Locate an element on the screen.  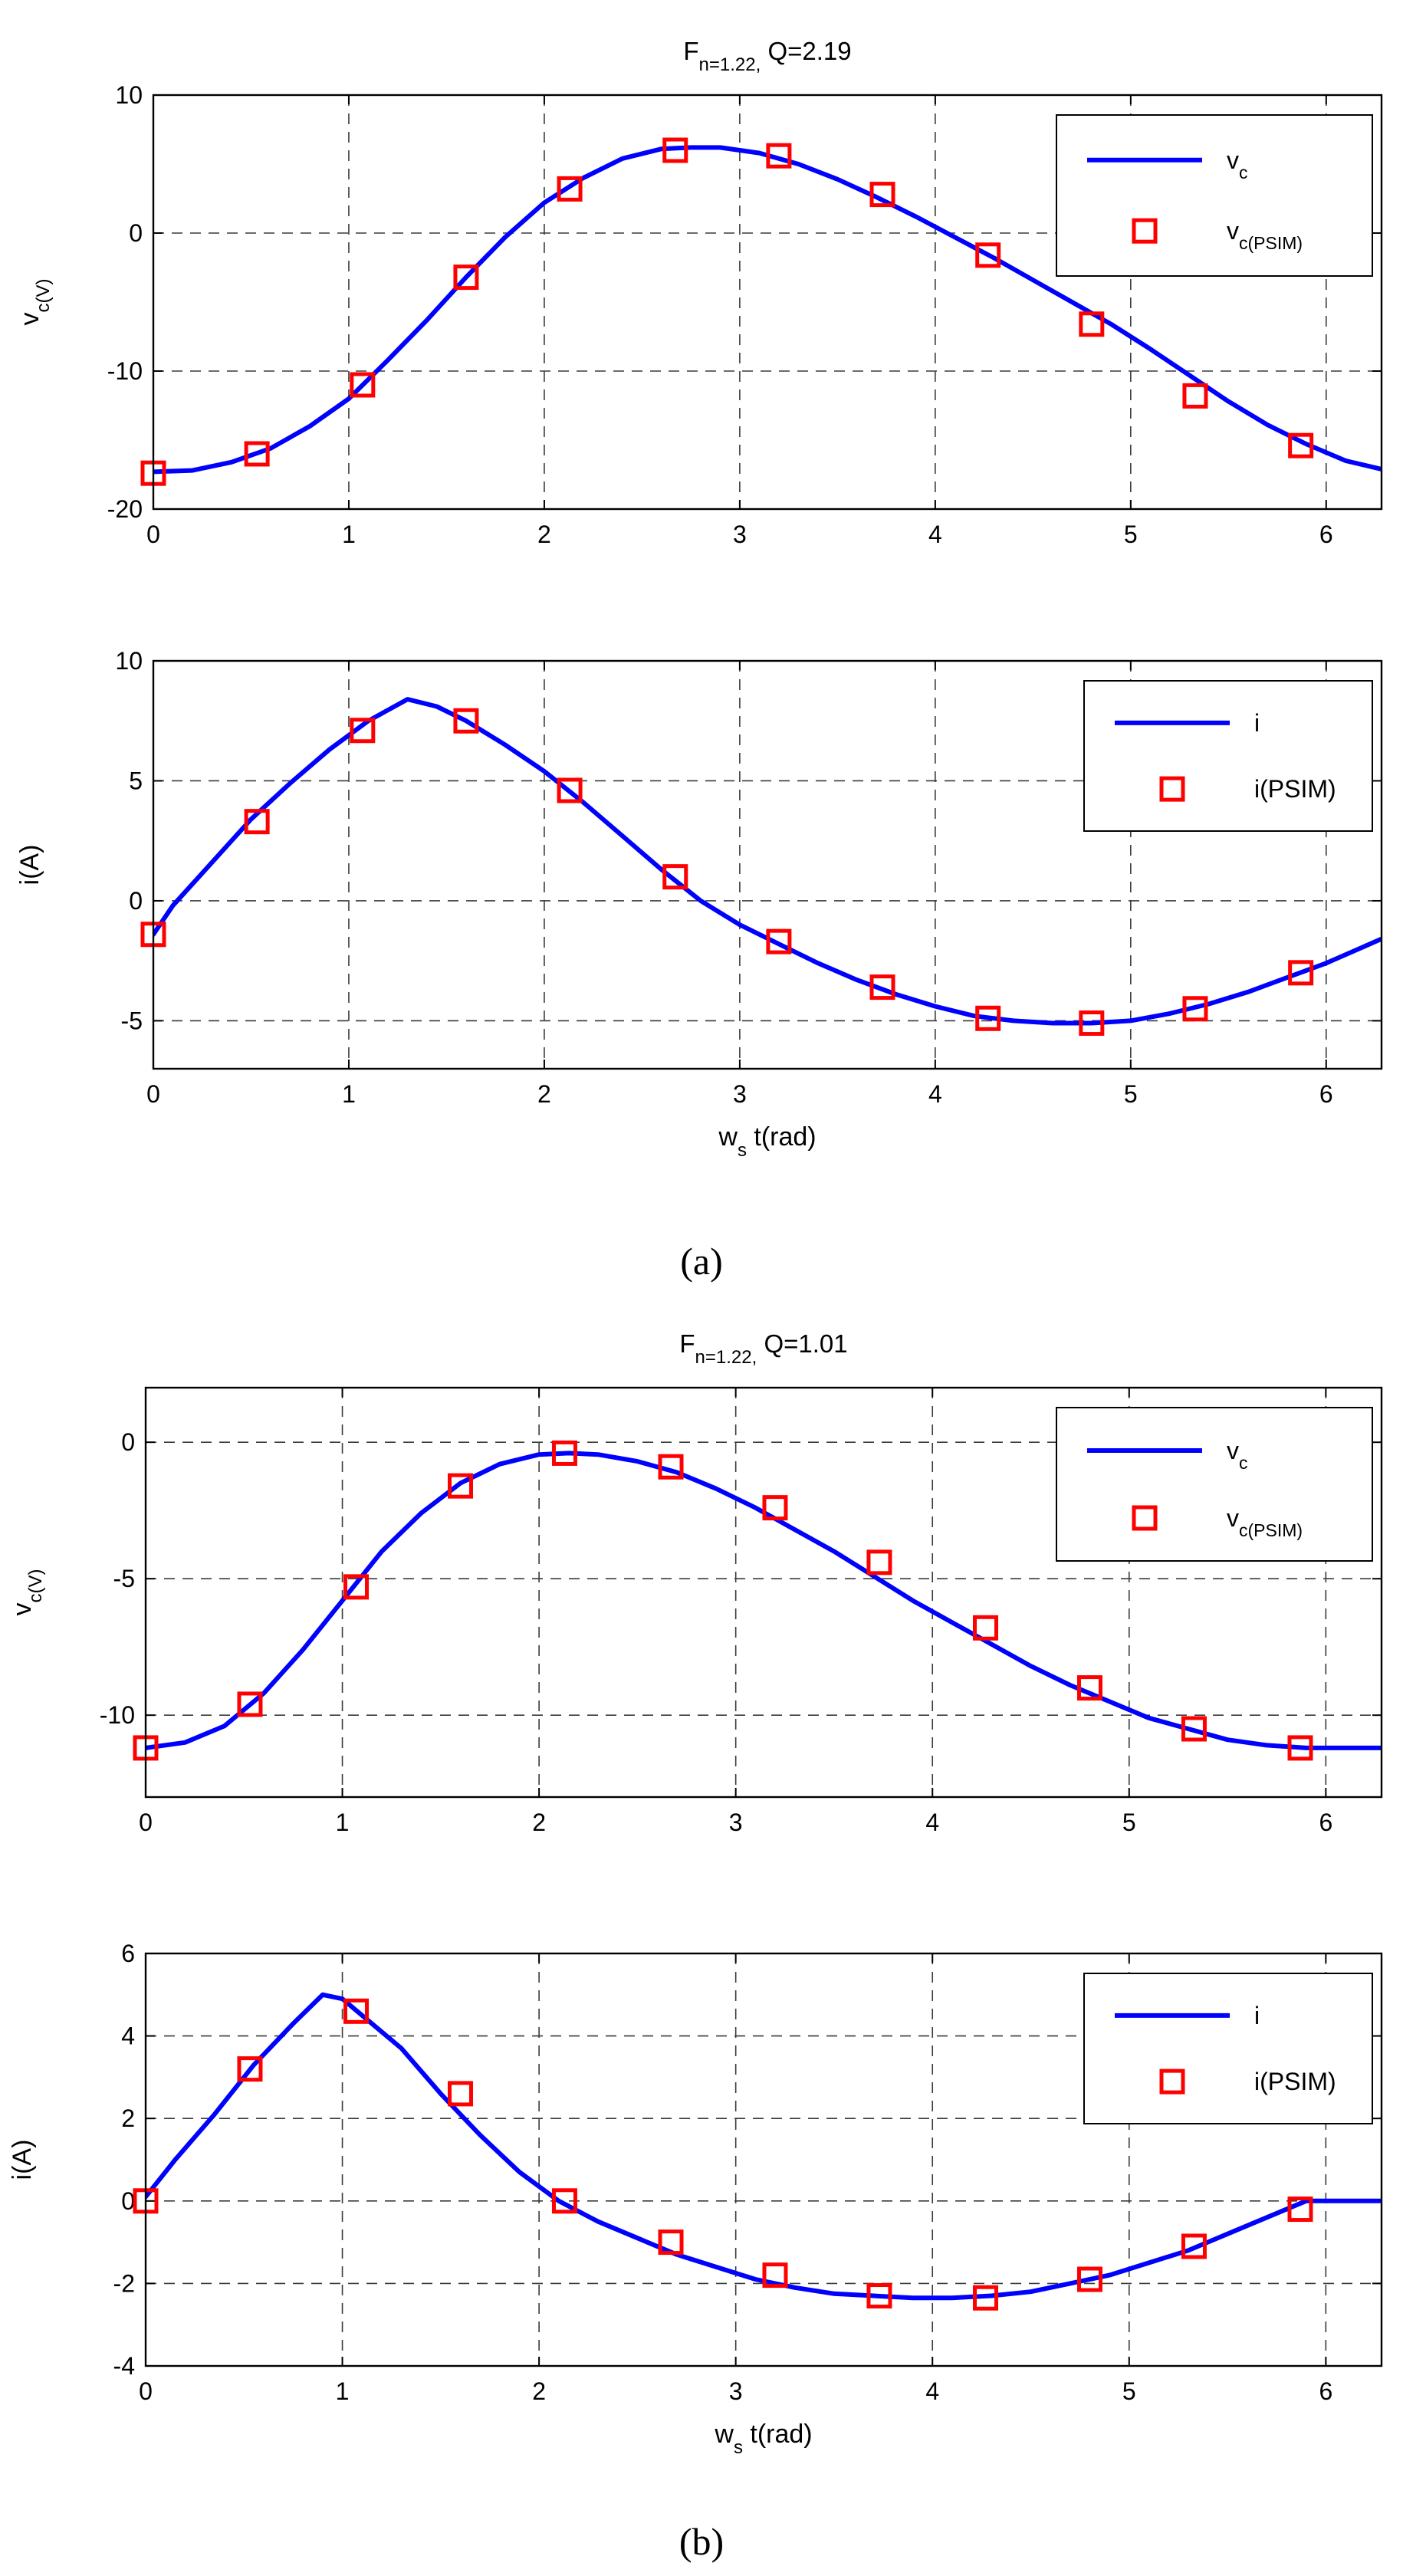
y-tick-label: 2 is located at coordinates (128, 2118).